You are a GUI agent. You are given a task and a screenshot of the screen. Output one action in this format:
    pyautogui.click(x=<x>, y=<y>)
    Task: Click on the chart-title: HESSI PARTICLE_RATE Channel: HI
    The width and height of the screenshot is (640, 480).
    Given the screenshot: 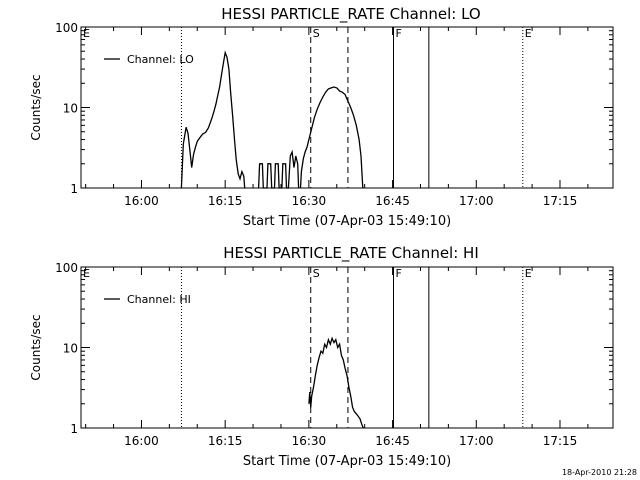 What is the action you would take?
    pyautogui.click(x=351, y=253)
    